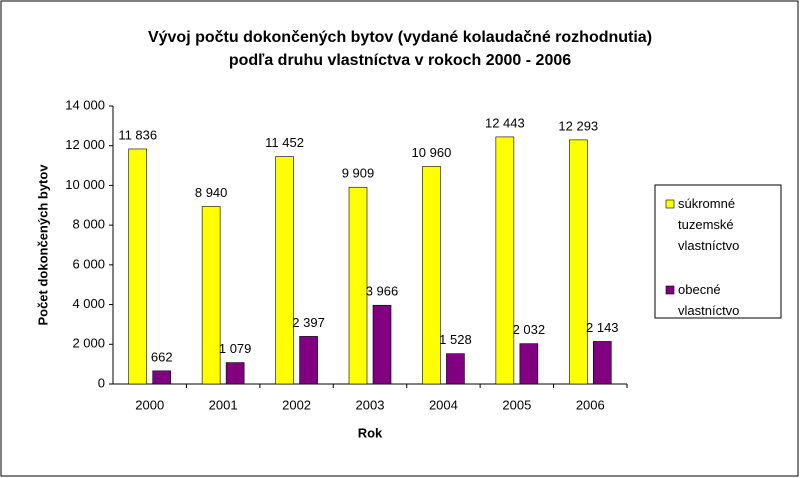  I want to click on value-label: 2 032, so click(529, 329).